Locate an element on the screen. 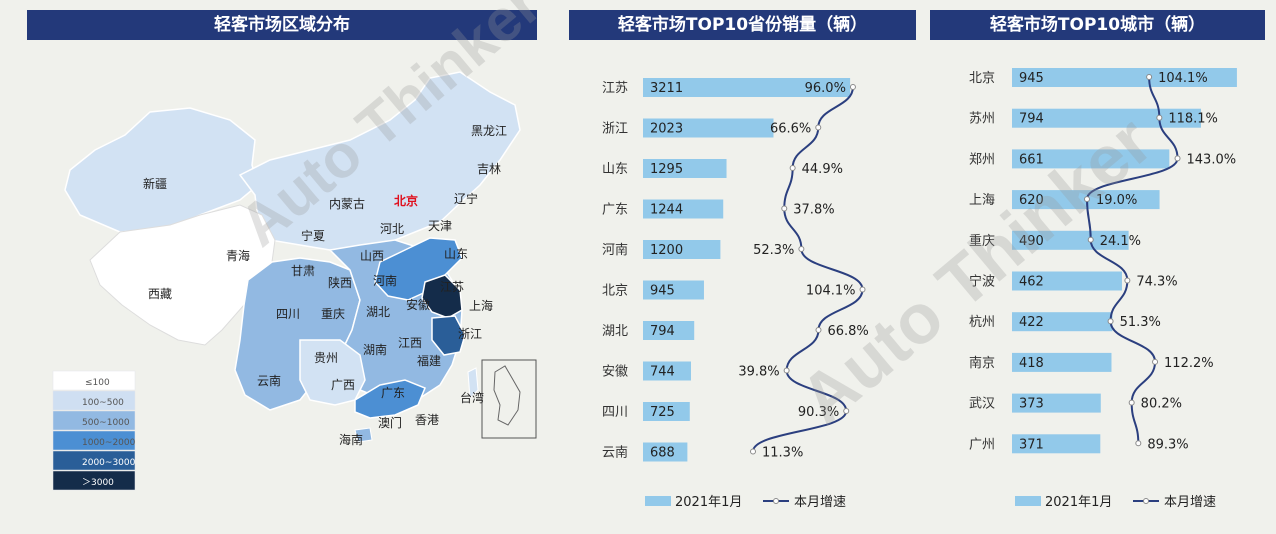 Image resolution: width=1276 pixels, height=534 pixels. map-label: 山东 is located at coordinates (456, 254).